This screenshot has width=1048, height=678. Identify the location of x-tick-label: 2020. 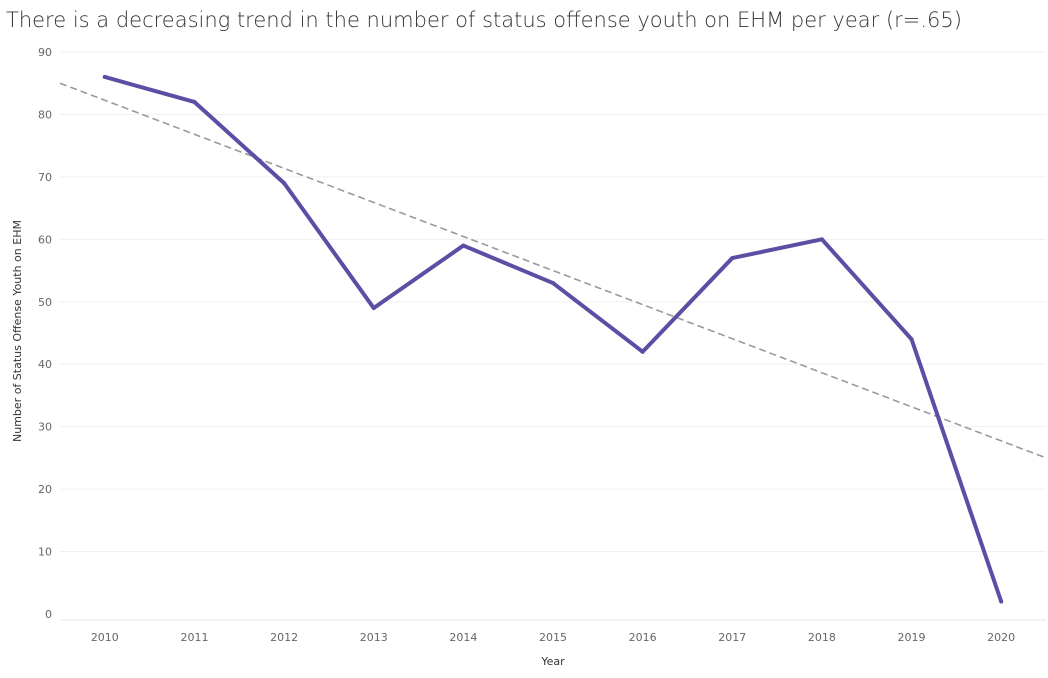
(1001, 637).